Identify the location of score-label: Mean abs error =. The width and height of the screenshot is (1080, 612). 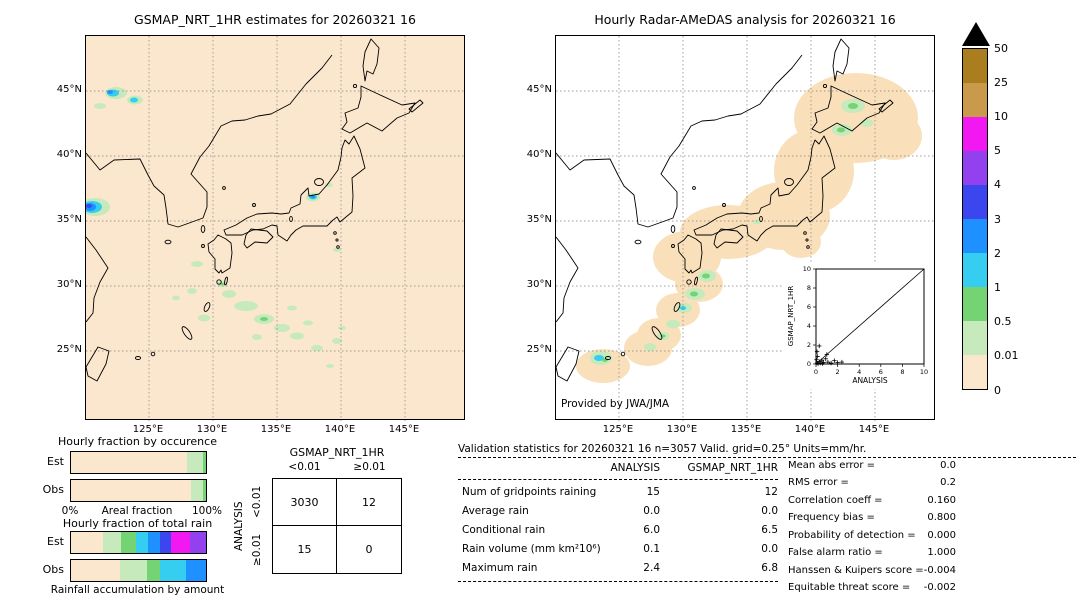
(832, 465).